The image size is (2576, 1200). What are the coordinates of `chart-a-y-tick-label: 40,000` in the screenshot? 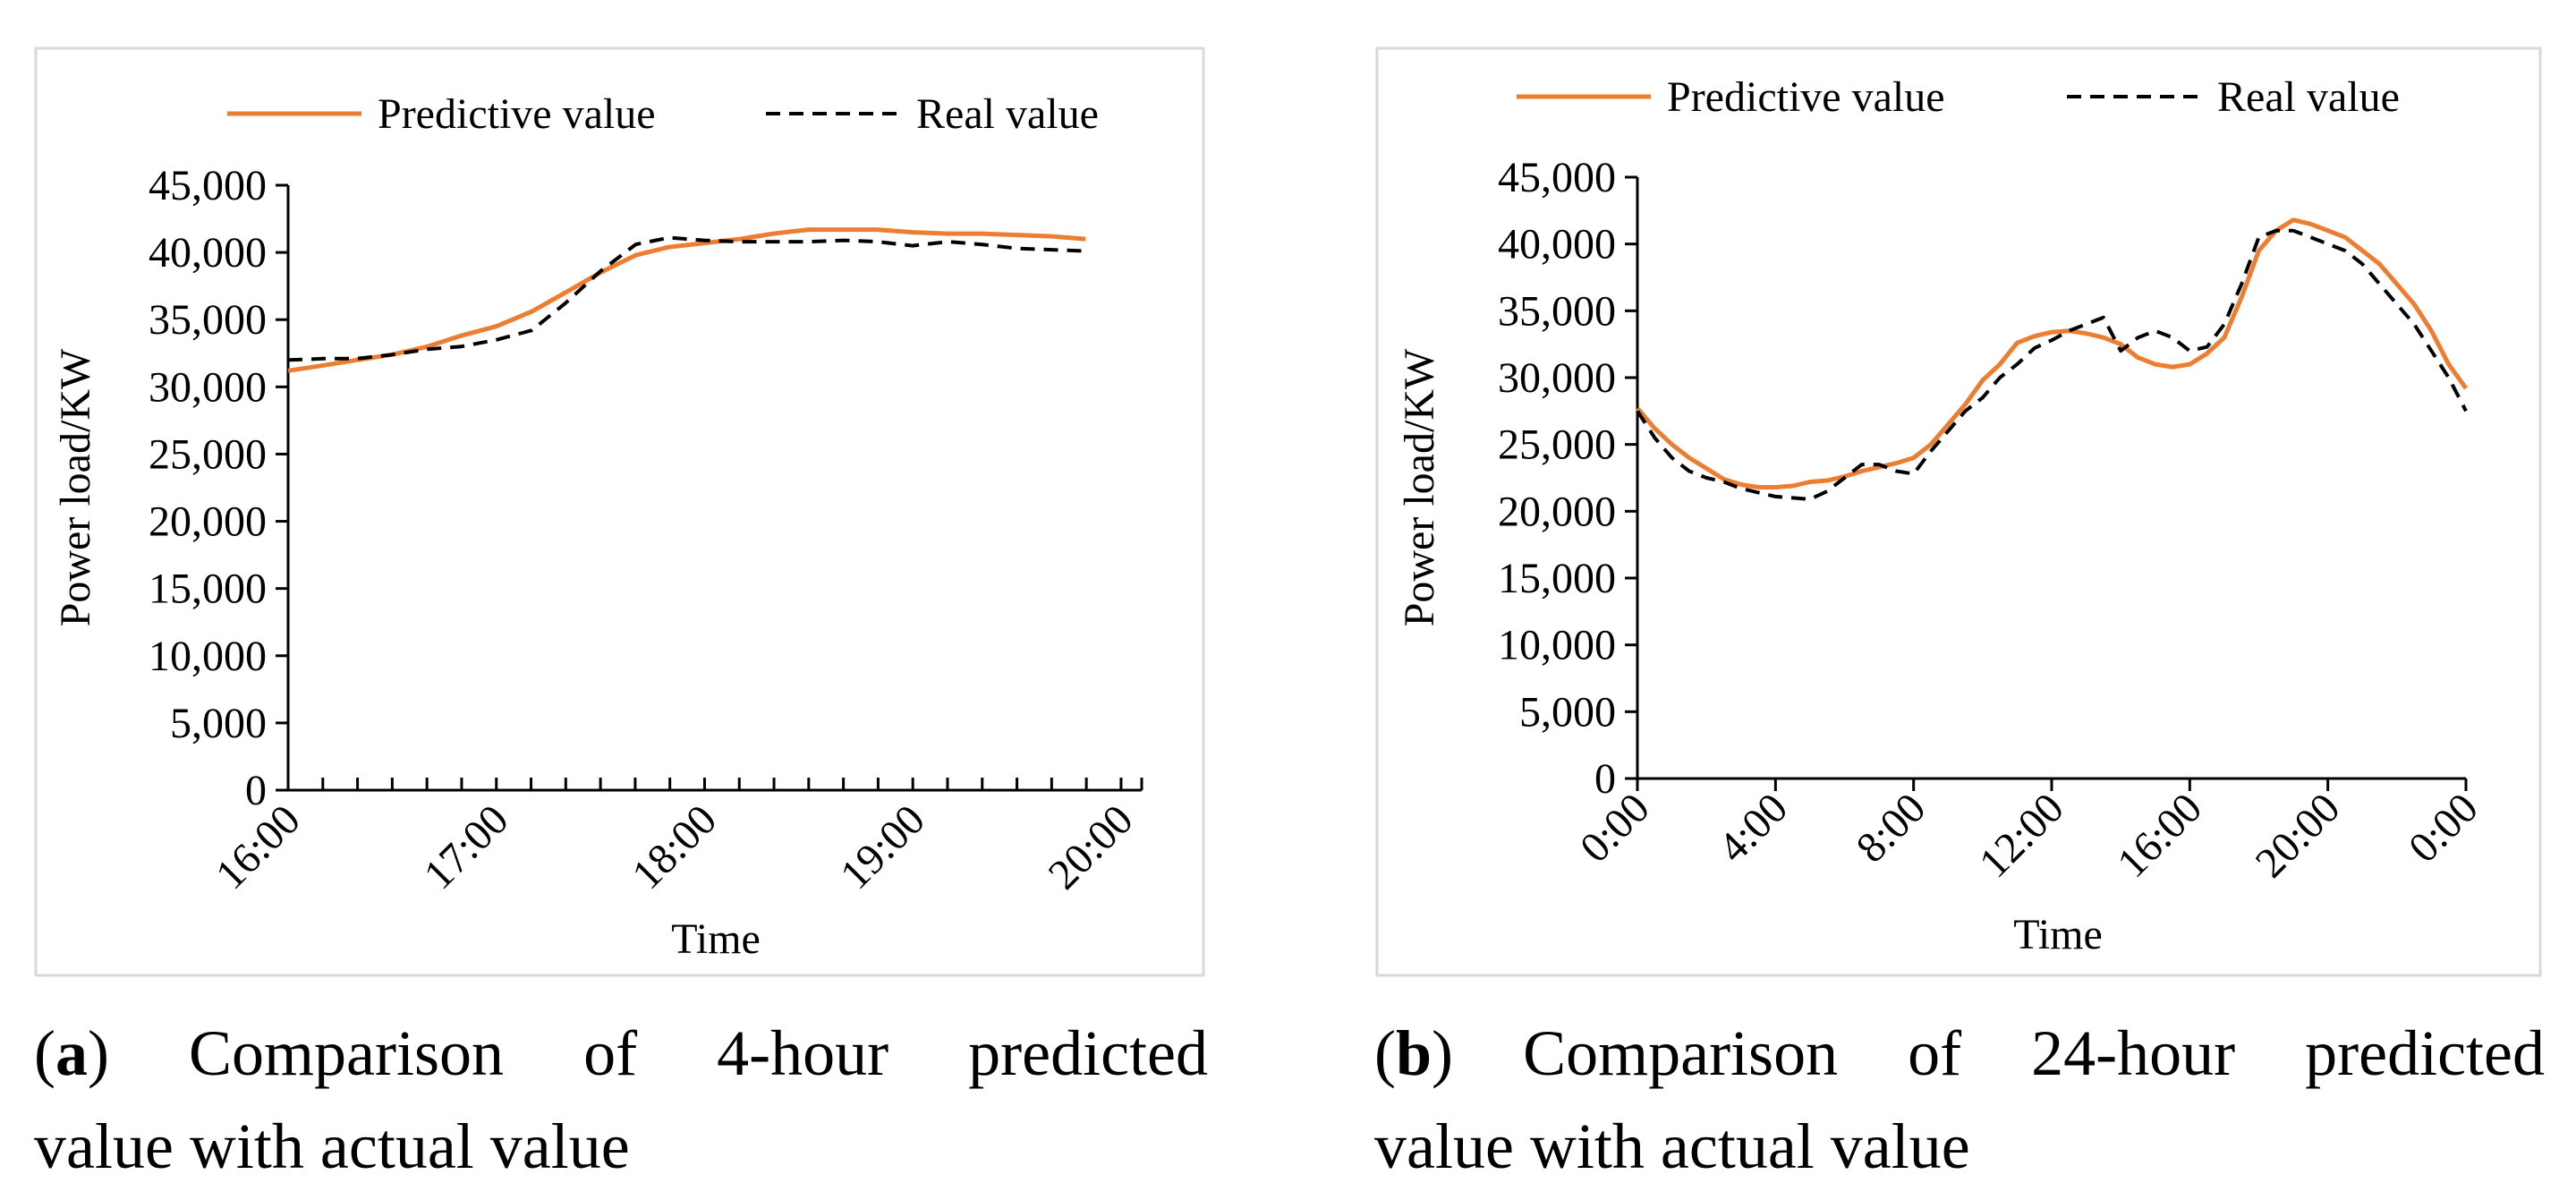 It's located at (208, 253).